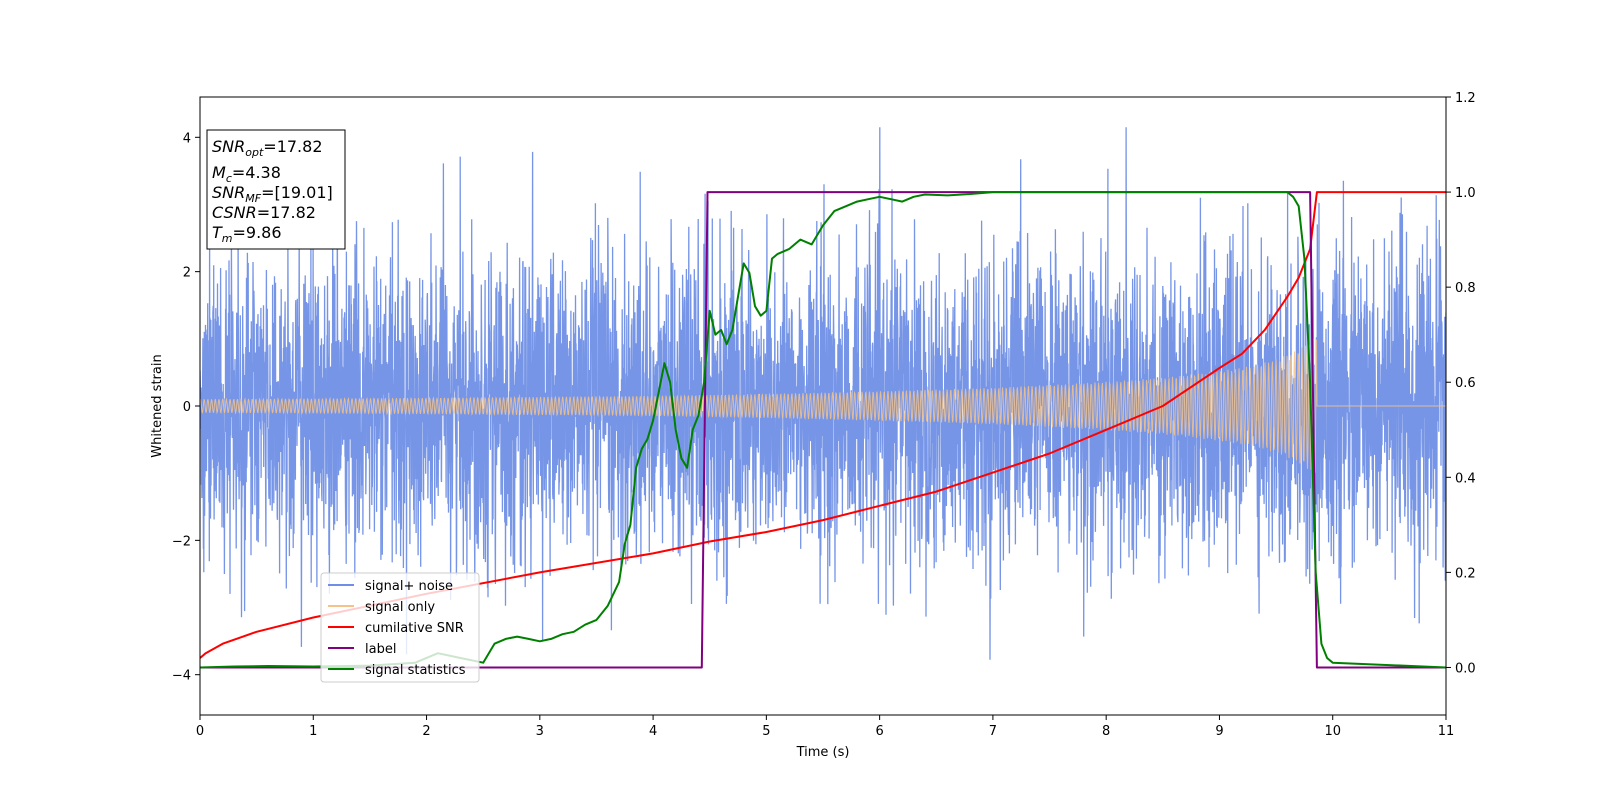  What do you see at coordinates (181, 541) in the screenshot?
I see `y-left-tick-label: −2` at bounding box center [181, 541].